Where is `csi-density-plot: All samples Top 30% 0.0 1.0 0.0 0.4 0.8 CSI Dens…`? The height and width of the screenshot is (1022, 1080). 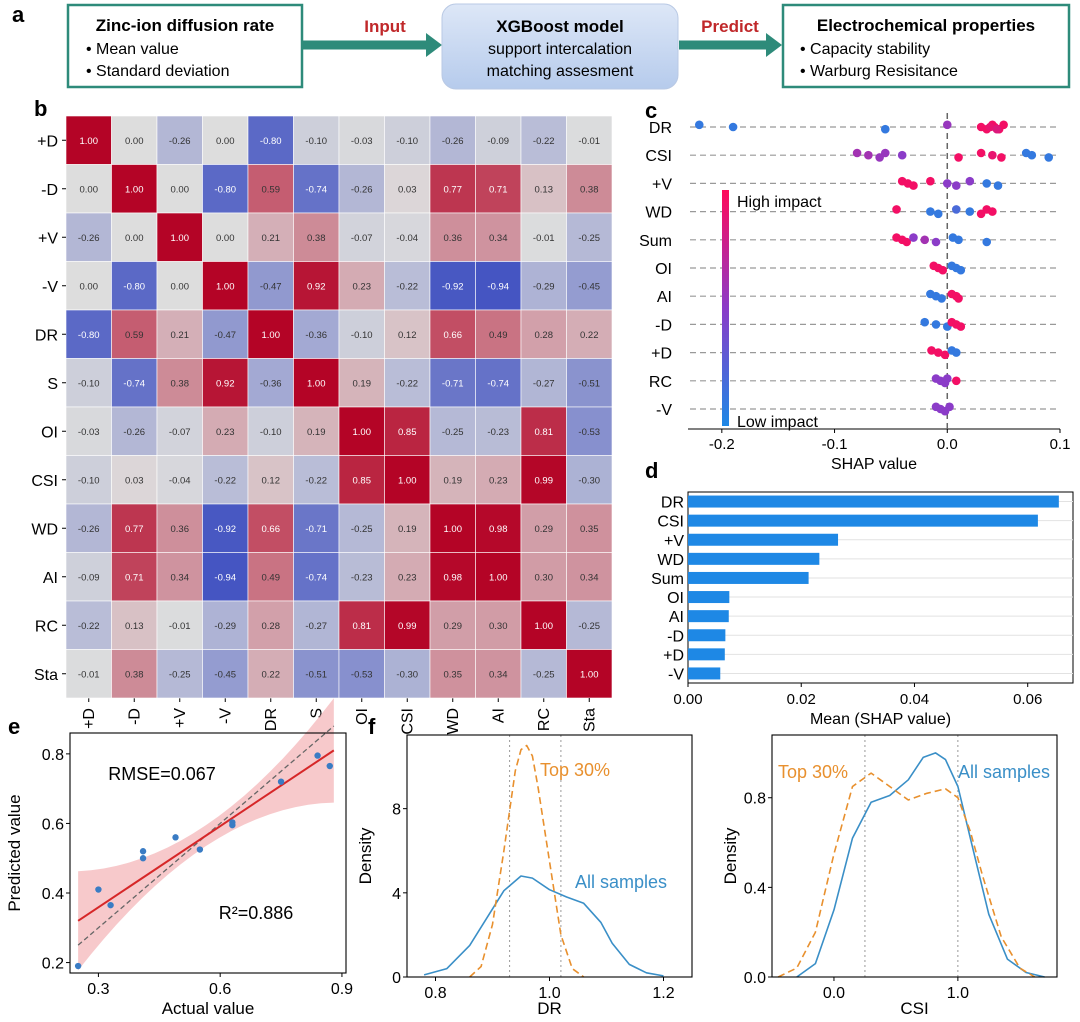
csi-density-plot: All samples Top 30% 0.0 1.0 0.0 0.4 0.8 CSI Dens… is located at coordinates (889, 876).